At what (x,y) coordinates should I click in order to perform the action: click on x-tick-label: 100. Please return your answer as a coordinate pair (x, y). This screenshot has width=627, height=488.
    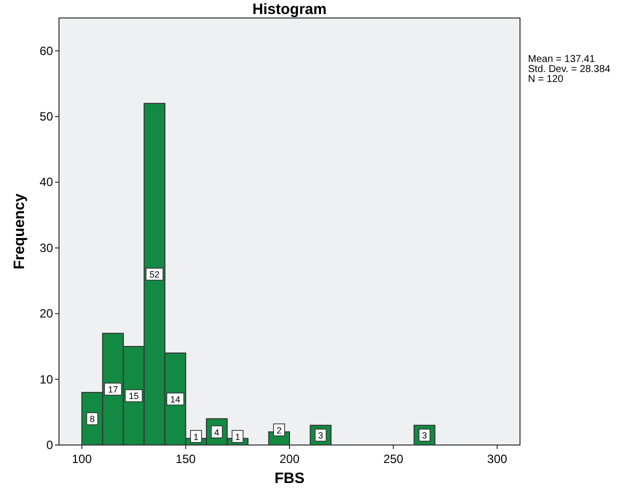
    Looking at the image, I should click on (82, 459).